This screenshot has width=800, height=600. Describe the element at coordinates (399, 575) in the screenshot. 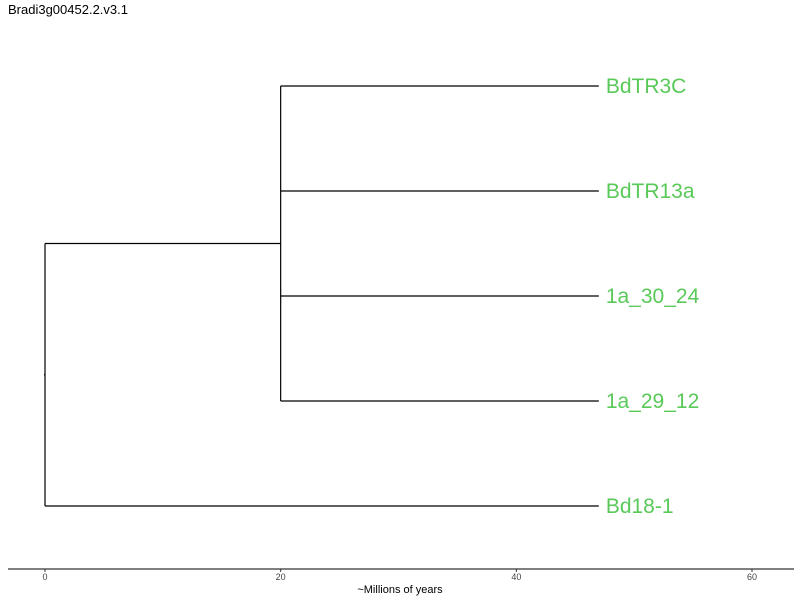

I see `axis-ticks: 0 20 40 60` at that location.